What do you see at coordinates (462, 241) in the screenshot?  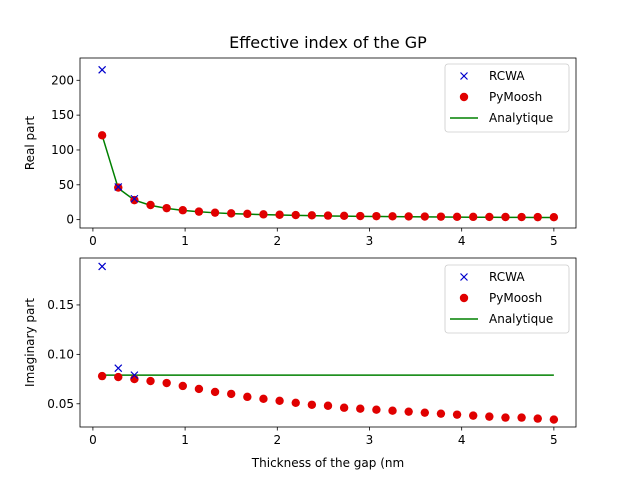 I see `x-tick-label: 4` at bounding box center [462, 241].